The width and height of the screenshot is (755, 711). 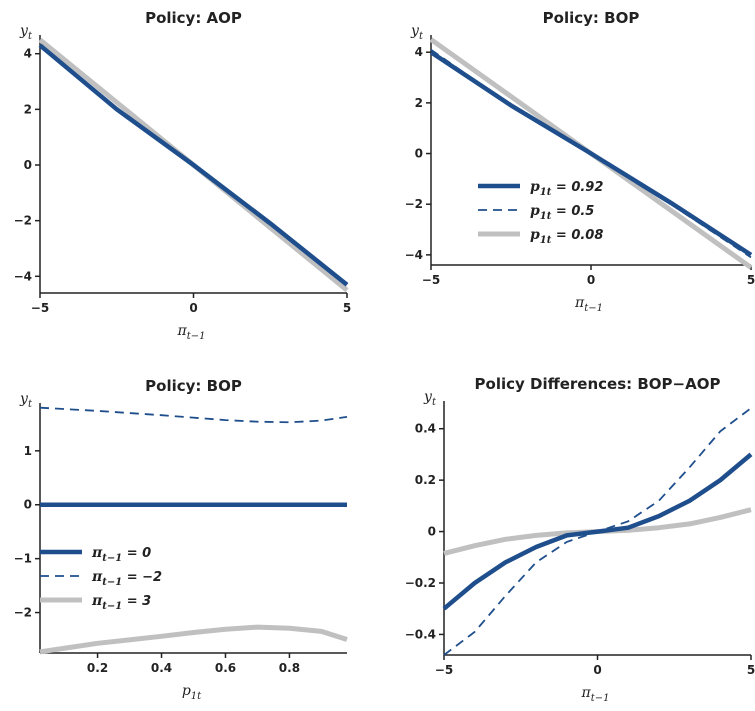 What do you see at coordinates (598, 384) in the screenshot?
I see `chart-title: Policy Differences: BOP−AOP` at bounding box center [598, 384].